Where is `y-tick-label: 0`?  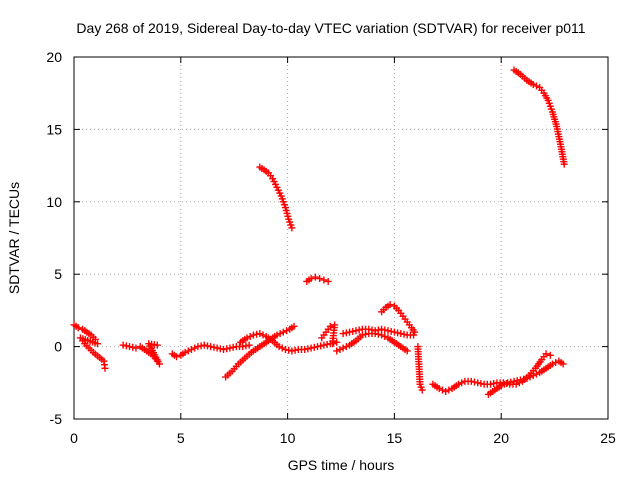 y-tick-label: 0 is located at coordinates (58, 347).